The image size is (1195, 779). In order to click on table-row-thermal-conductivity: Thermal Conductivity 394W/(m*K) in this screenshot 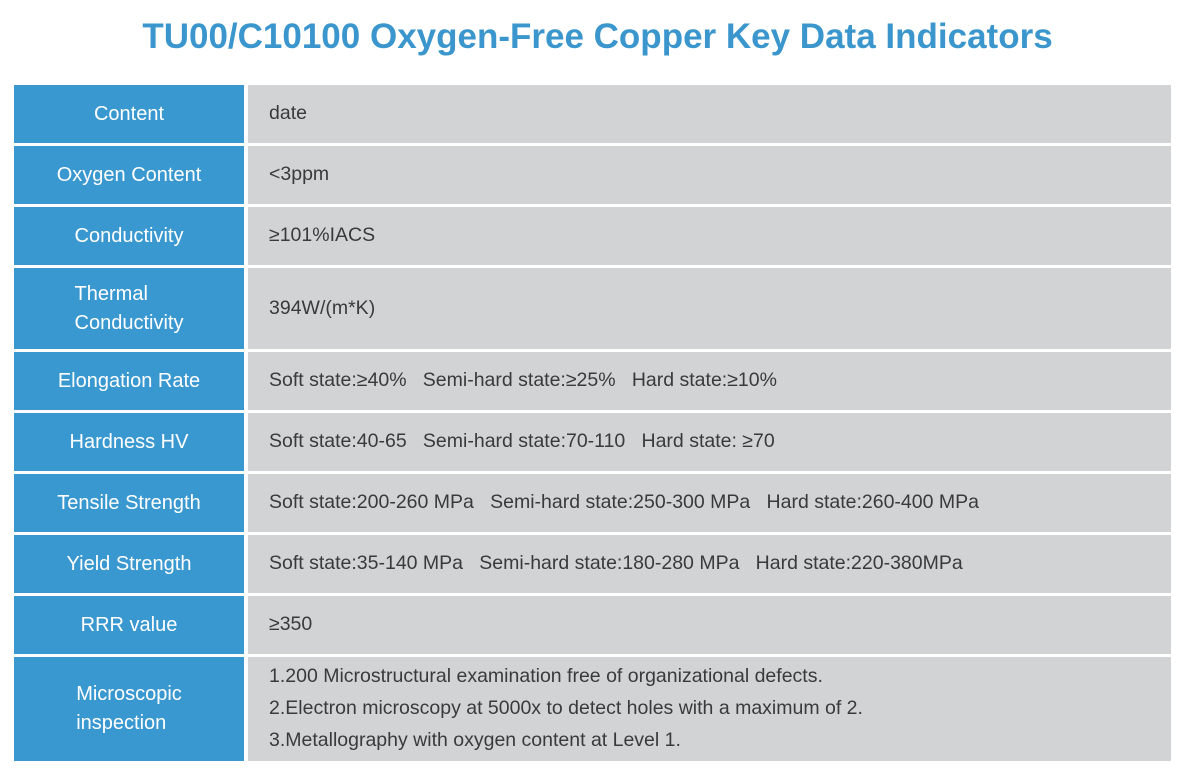, I will do `click(592, 308)`.